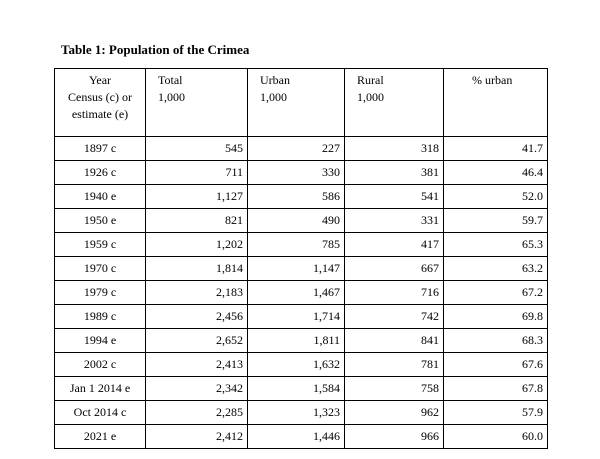  Describe the element at coordinates (196, 316) in the screenshot. I see `cell-total: 2,456` at that location.